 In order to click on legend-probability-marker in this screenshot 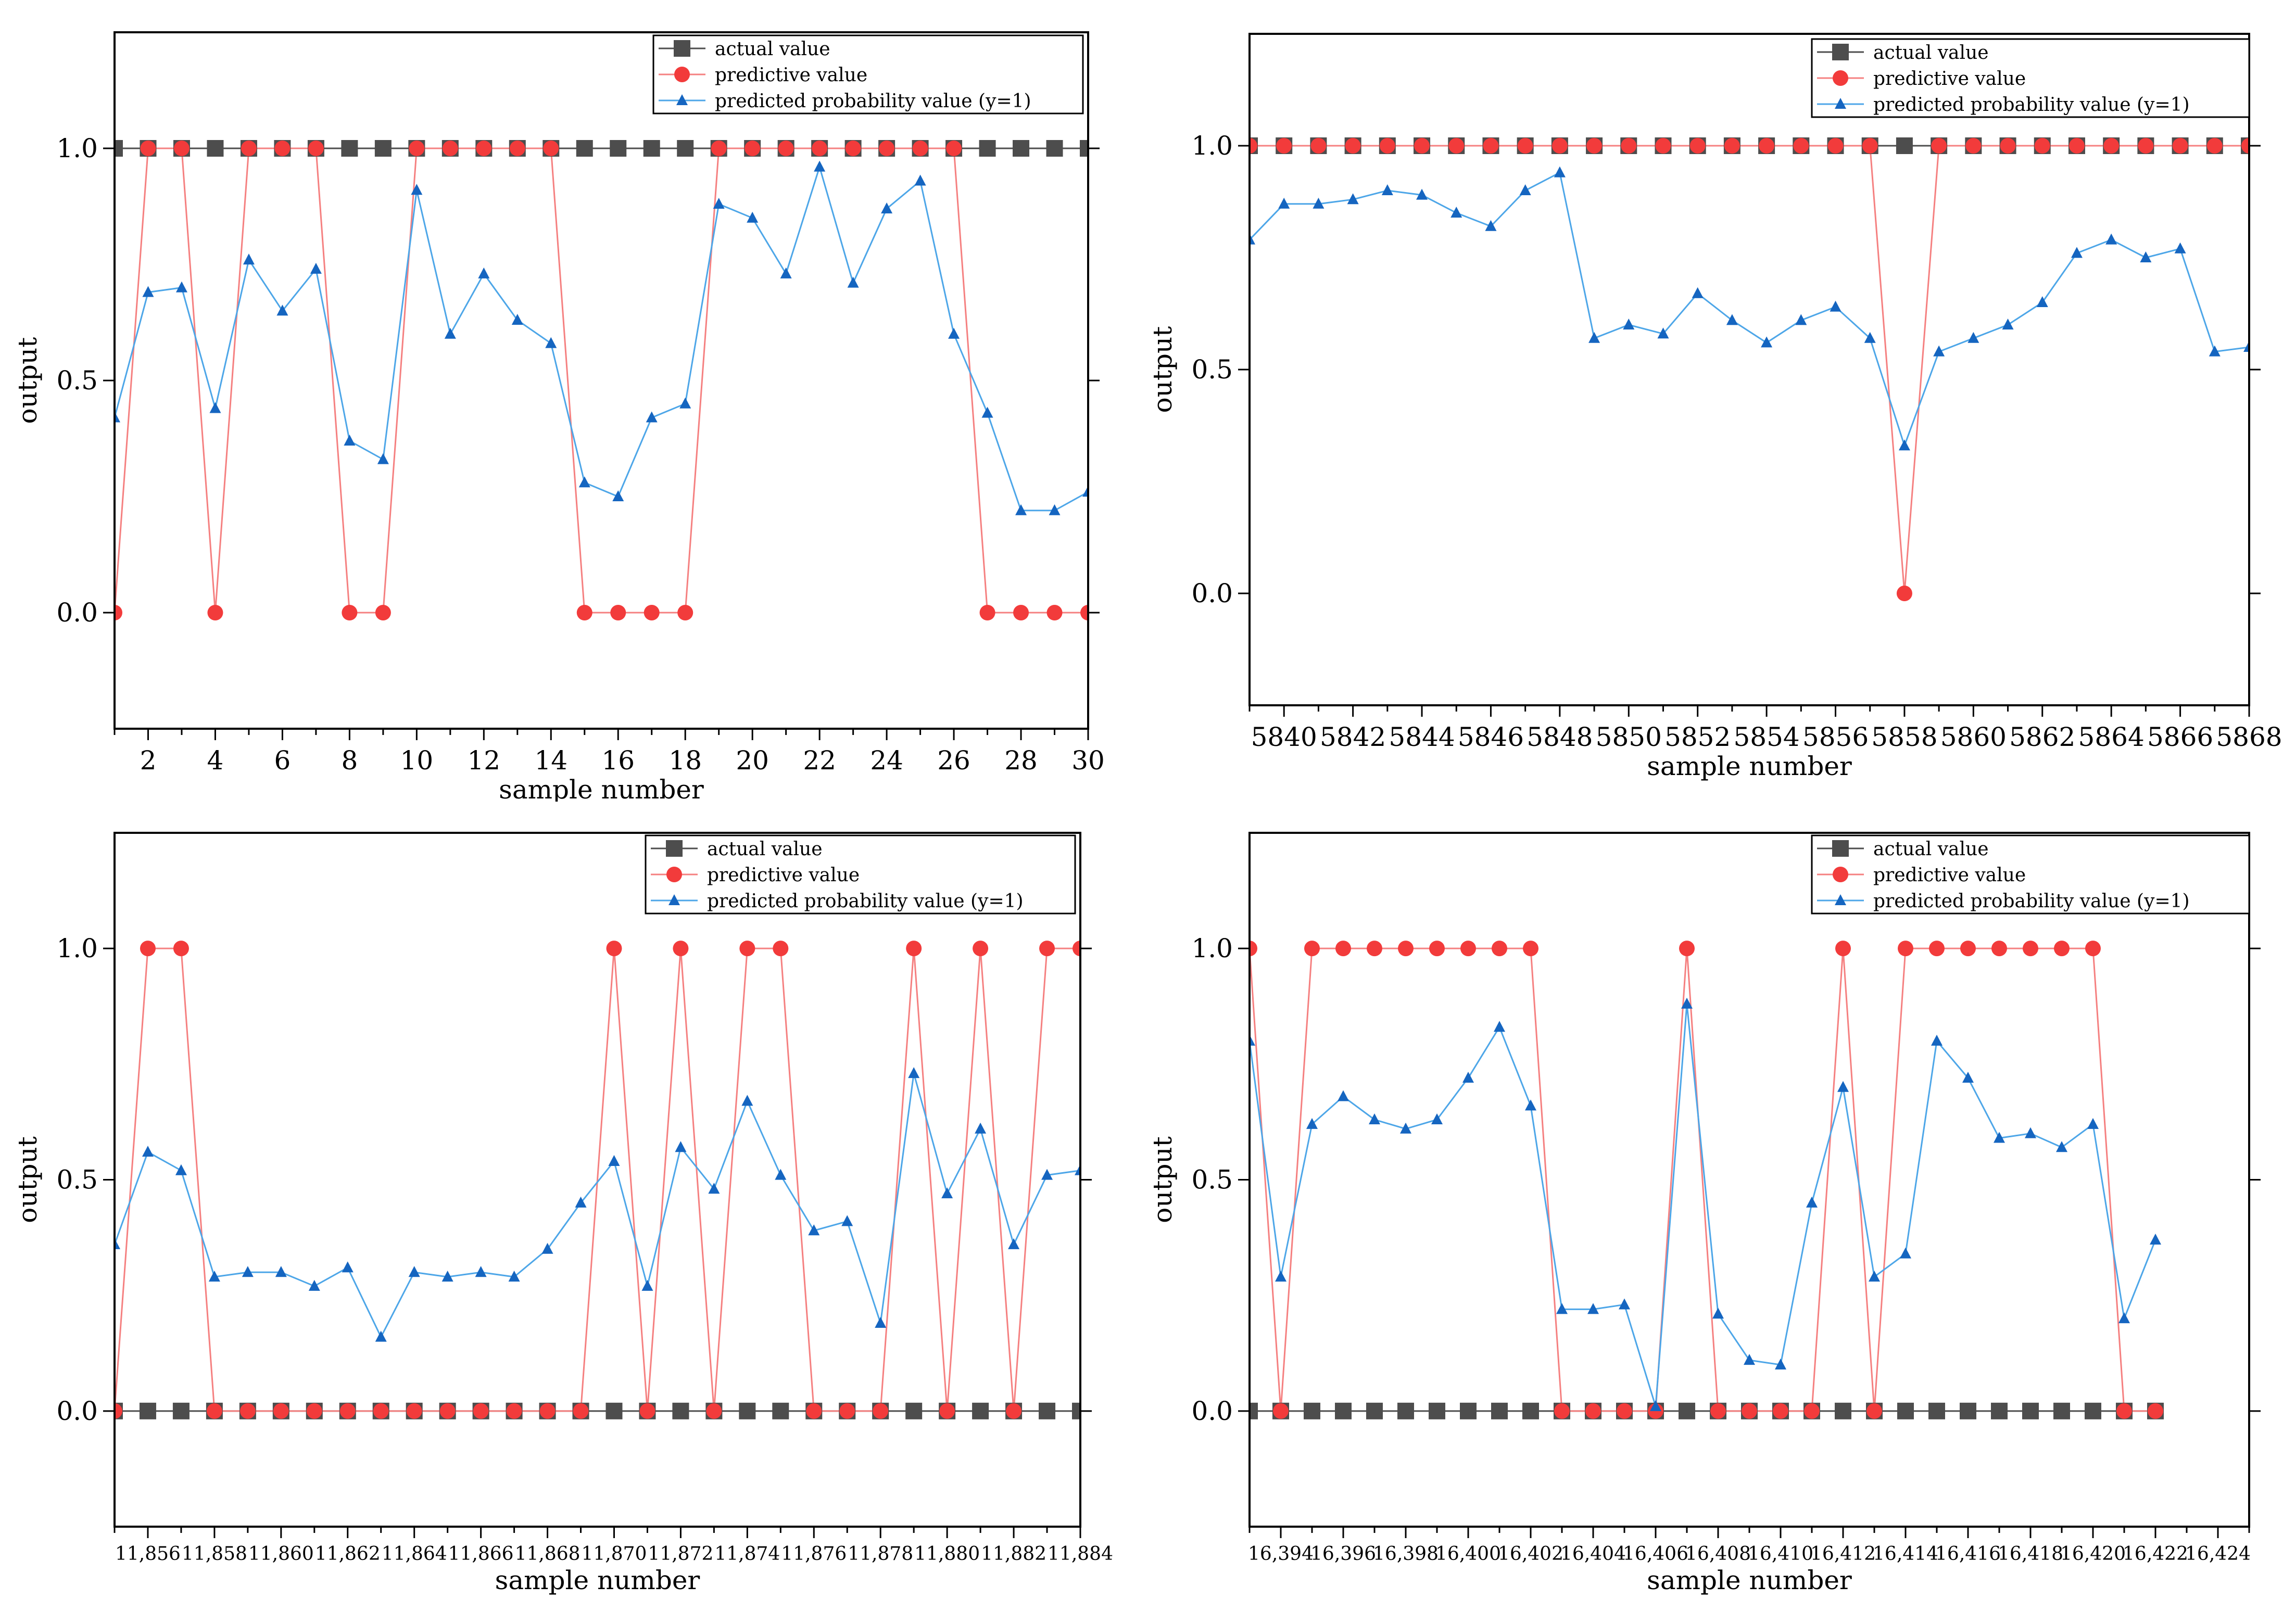, I will do `click(682, 100)`.